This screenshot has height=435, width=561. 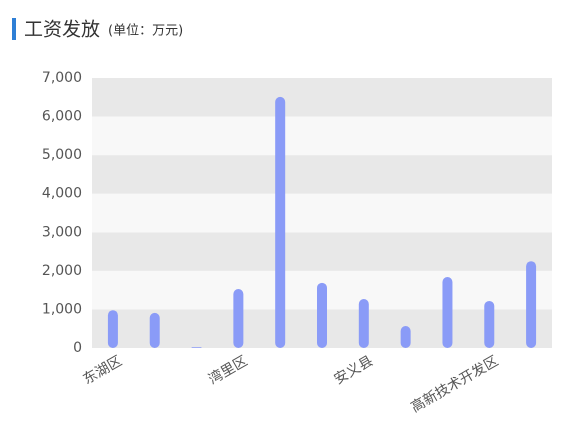 What do you see at coordinates (62, 232) in the screenshot?
I see `y-tick-label: 3,000` at bounding box center [62, 232].